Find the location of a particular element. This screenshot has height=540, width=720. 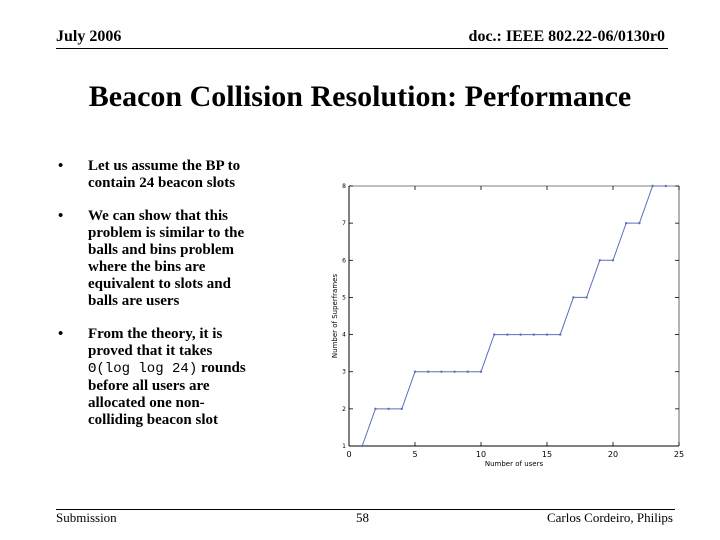

header-date: July 2006 is located at coordinates (89, 36).